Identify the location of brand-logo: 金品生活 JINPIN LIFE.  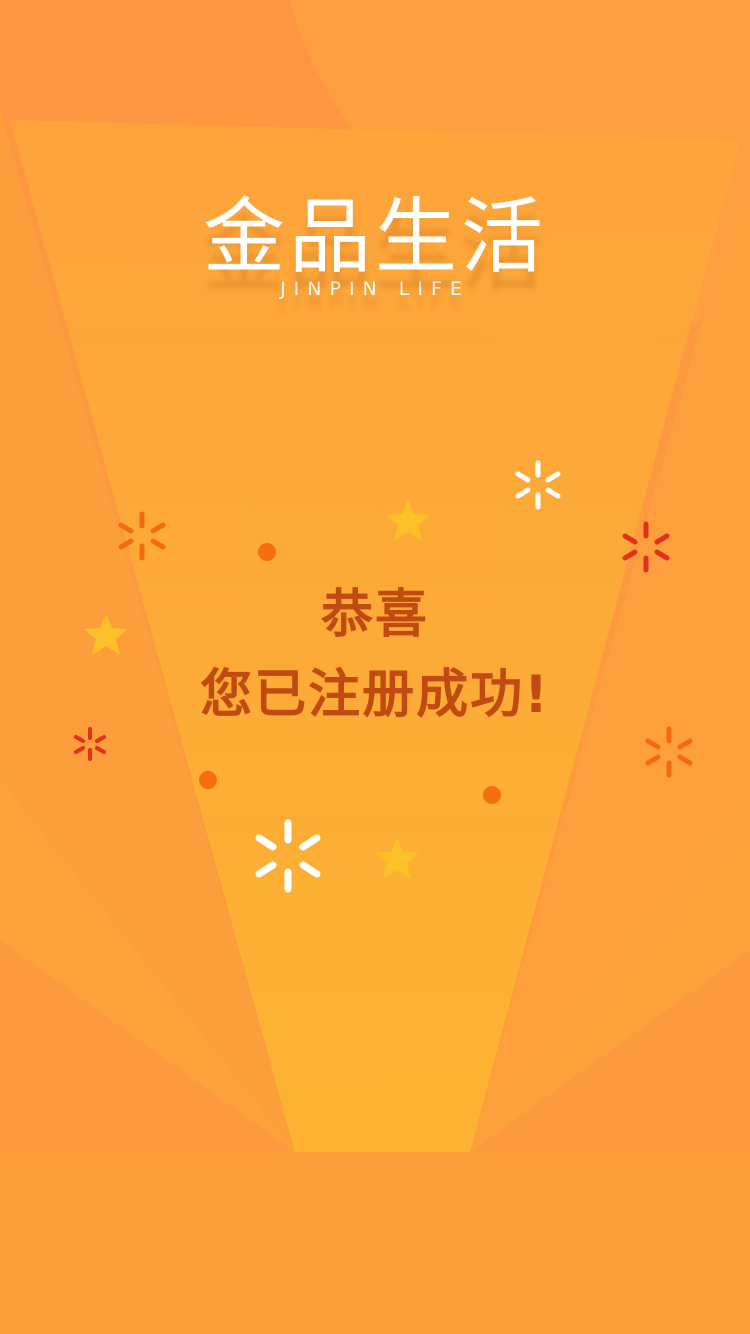
(375, 245).